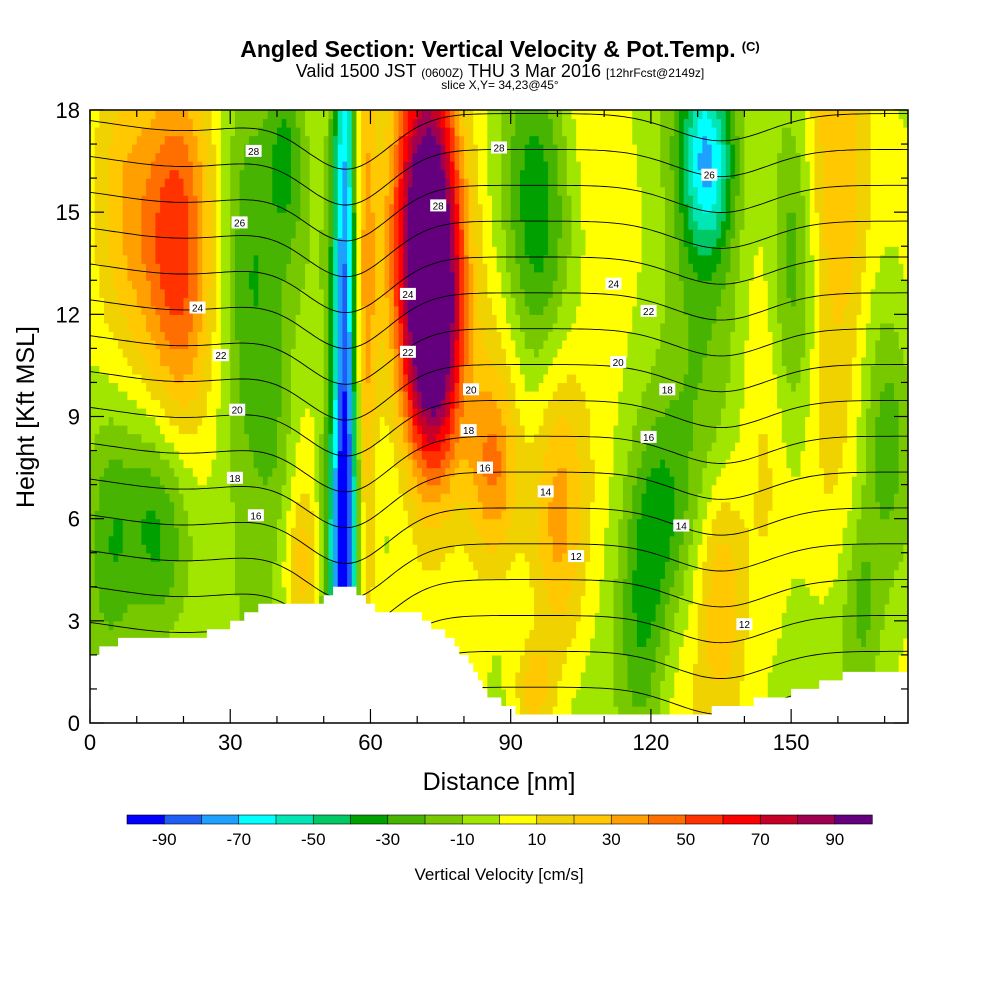  I want to click on y-tick-labels: 0 3 6 9 12 15 18, so click(68, 417).